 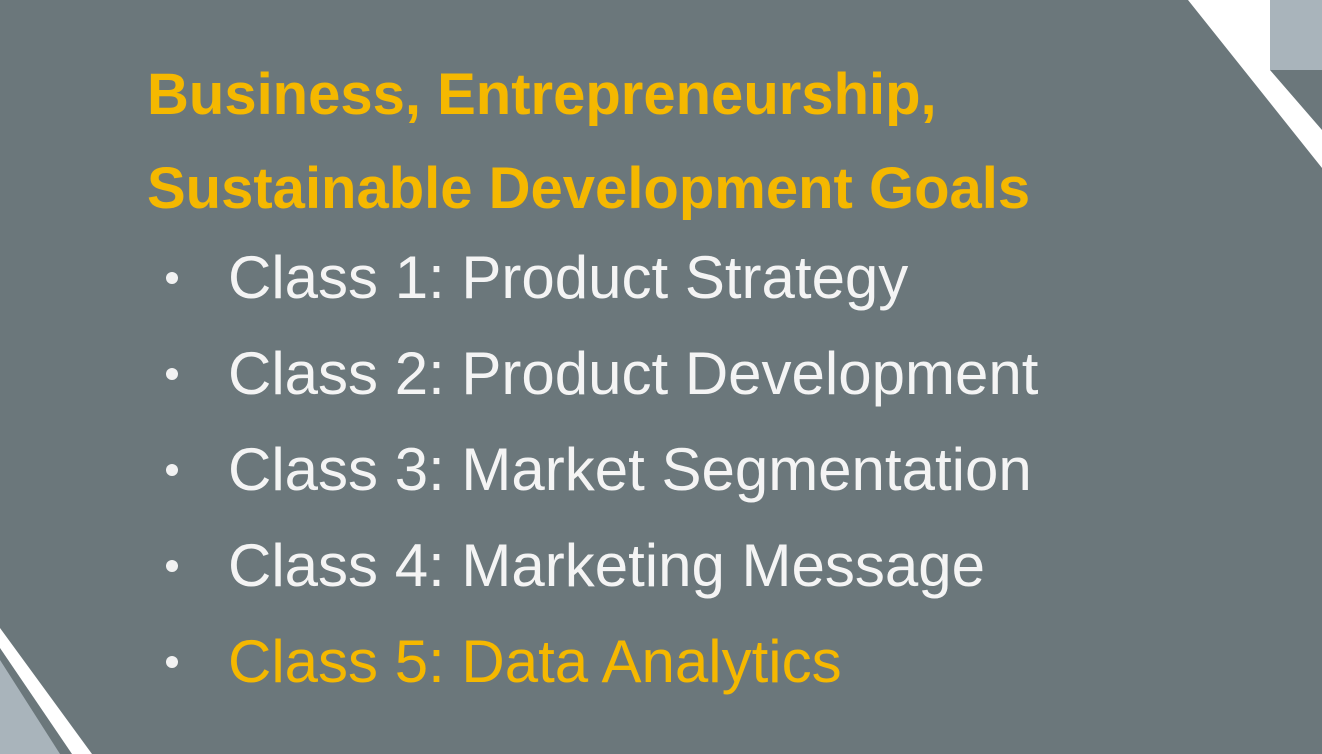 I want to click on class-label: Class 1: Product Strategy, so click(x=568, y=277).